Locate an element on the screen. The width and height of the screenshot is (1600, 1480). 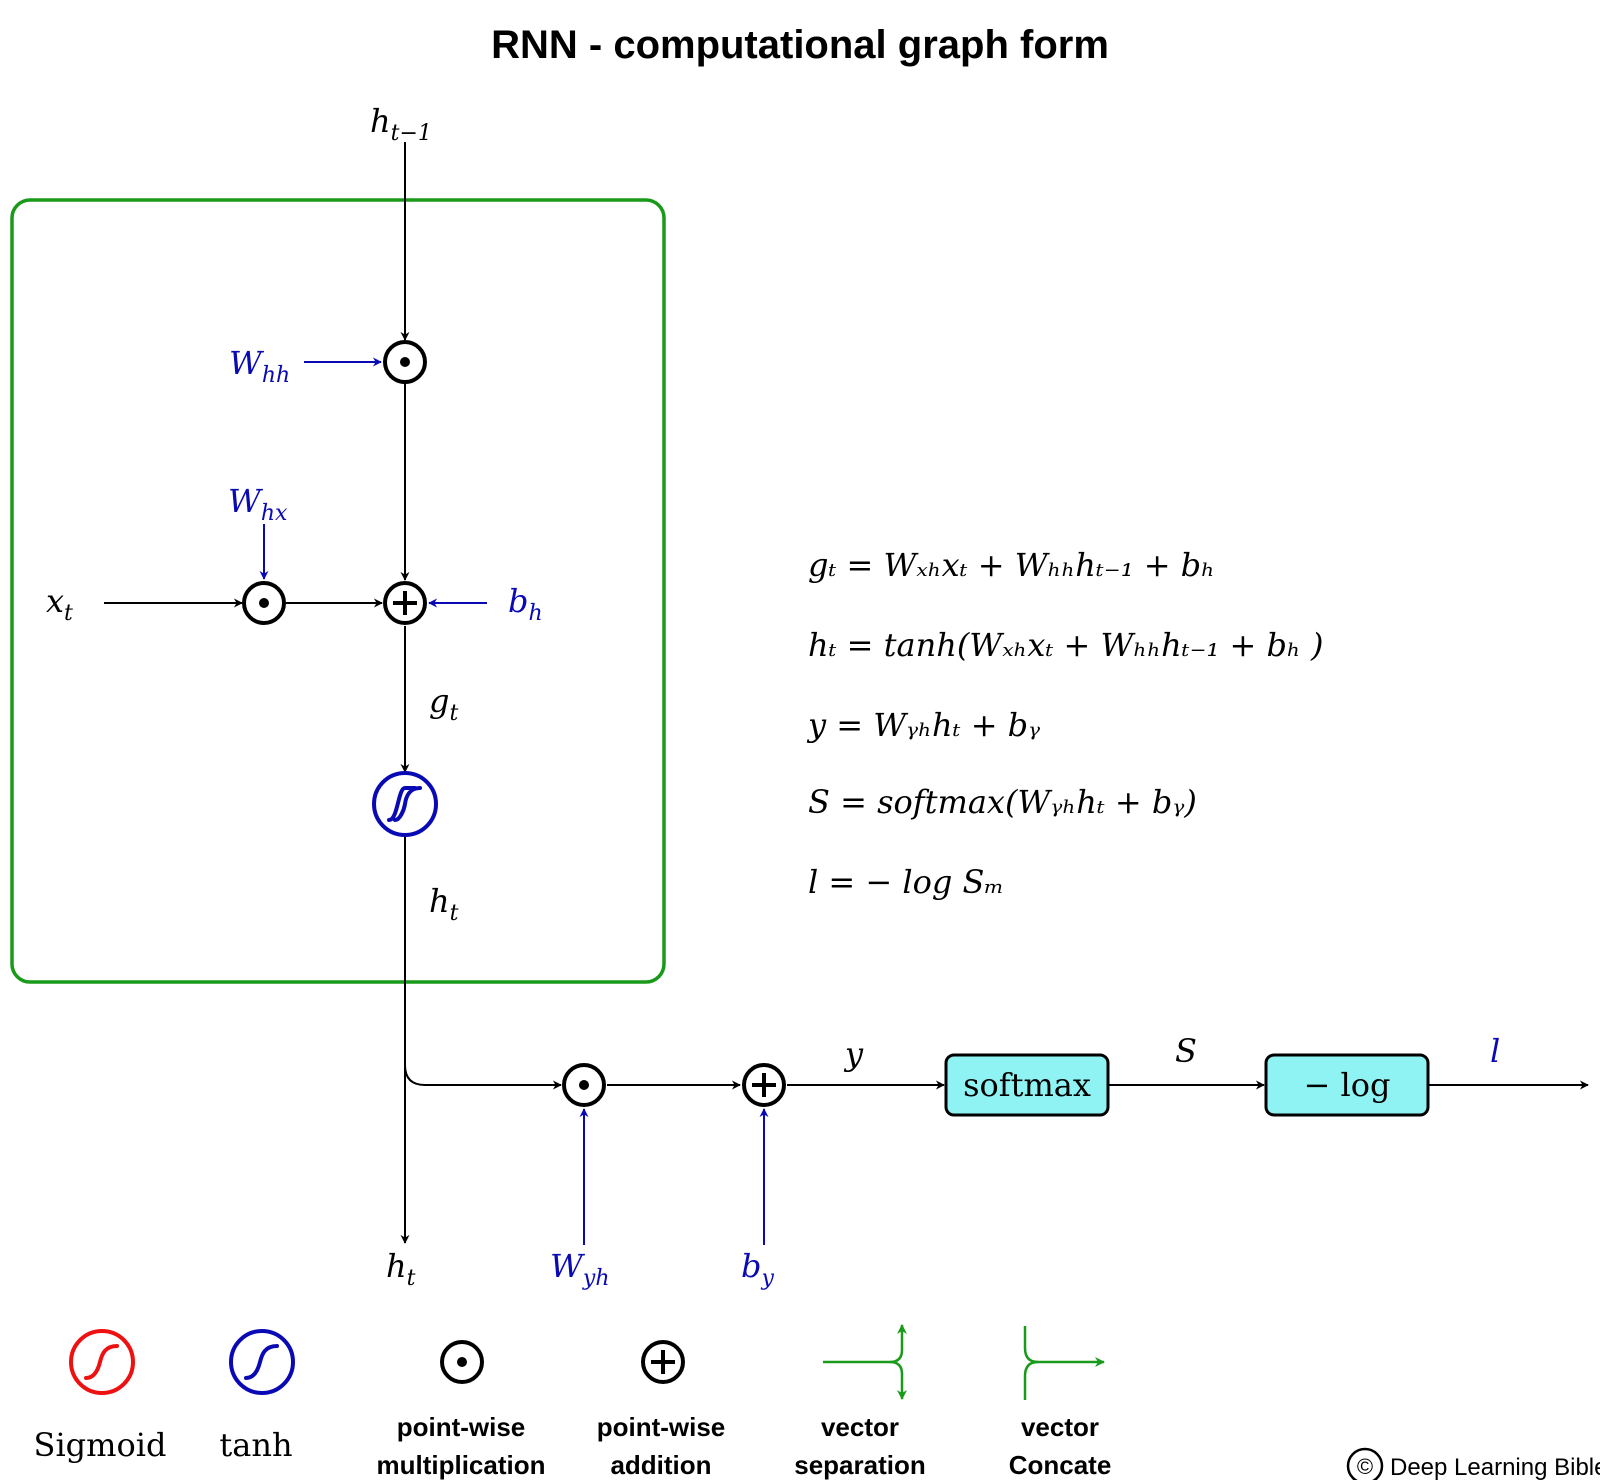
page-title: RNN - computational graph form is located at coordinates (800, 45).